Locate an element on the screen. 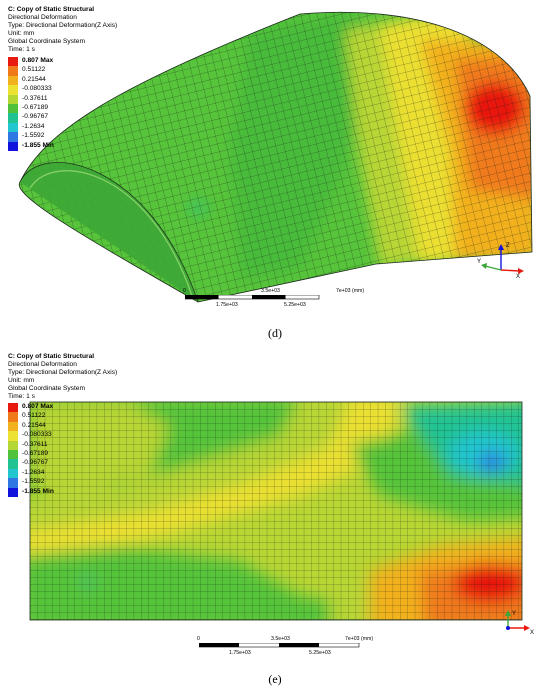 Image resolution: width=550 pixels, height=692 pixels. info-line-e-1: Directional Deformation is located at coordinates (42, 364).